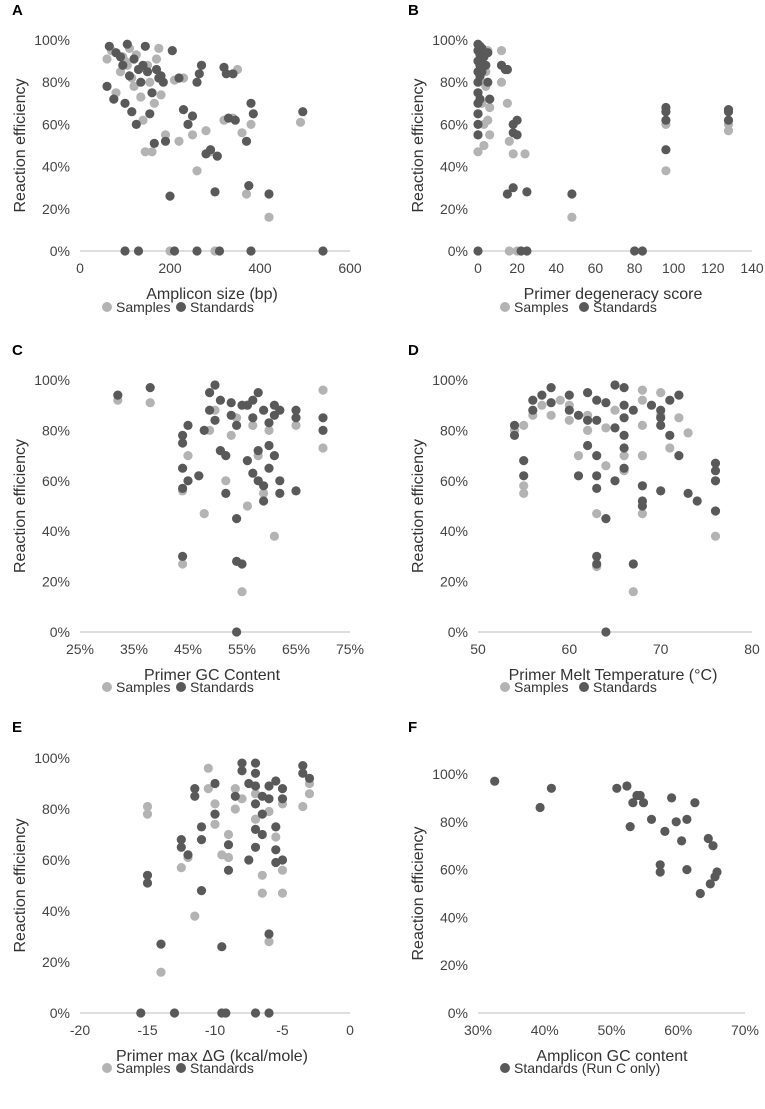 The width and height of the screenshot is (765, 1109). What do you see at coordinates (413, 350) in the screenshot?
I see `panel-letter: D` at bounding box center [413, 350].